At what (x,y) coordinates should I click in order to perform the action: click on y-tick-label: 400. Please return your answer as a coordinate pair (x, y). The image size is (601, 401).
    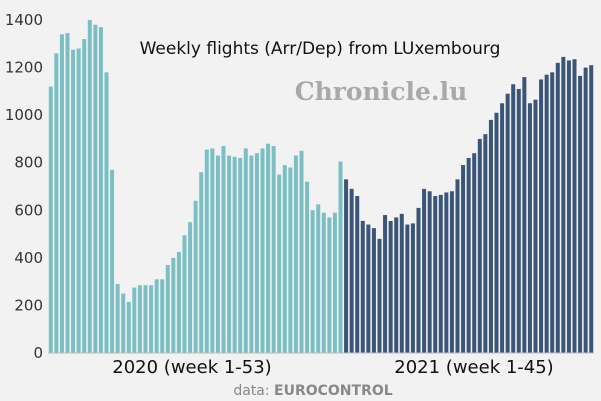
    Looking at the image, I should click on (28, 258).